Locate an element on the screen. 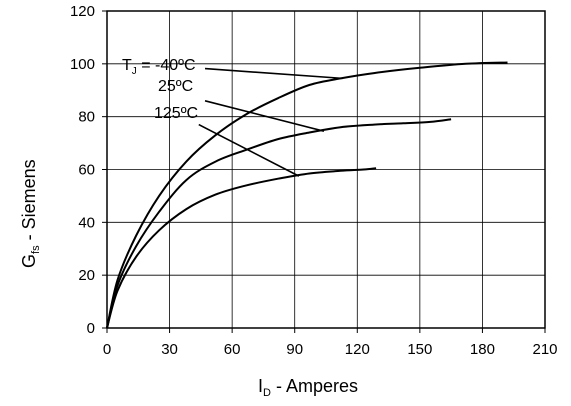 The image size is (571, 406). x-axis-label: ID - Amperes is located at coordinates (308, 387).